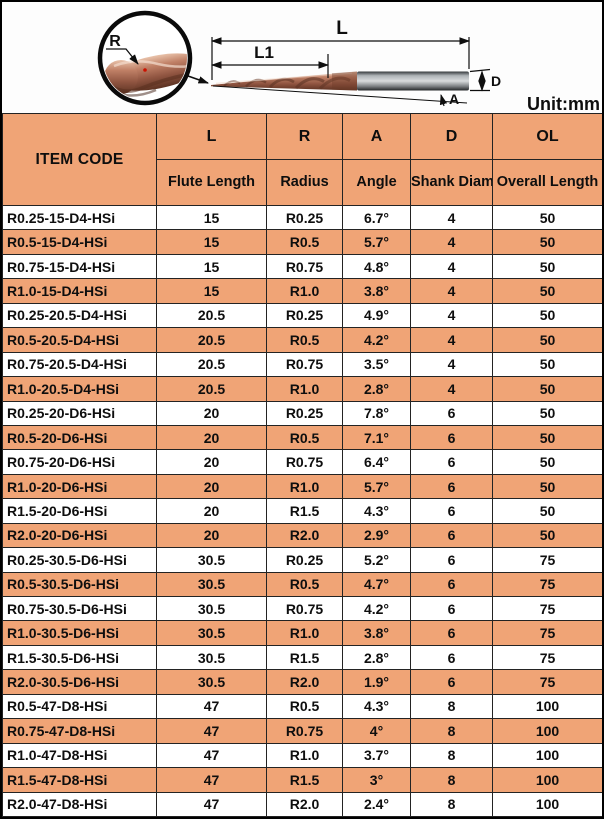 This screenshot has height=819, width=604. Describe the element at coordinates (79, 413) in the screenshot. I see `cell-item-code: R0.25-20-D6-HSi` at that location.